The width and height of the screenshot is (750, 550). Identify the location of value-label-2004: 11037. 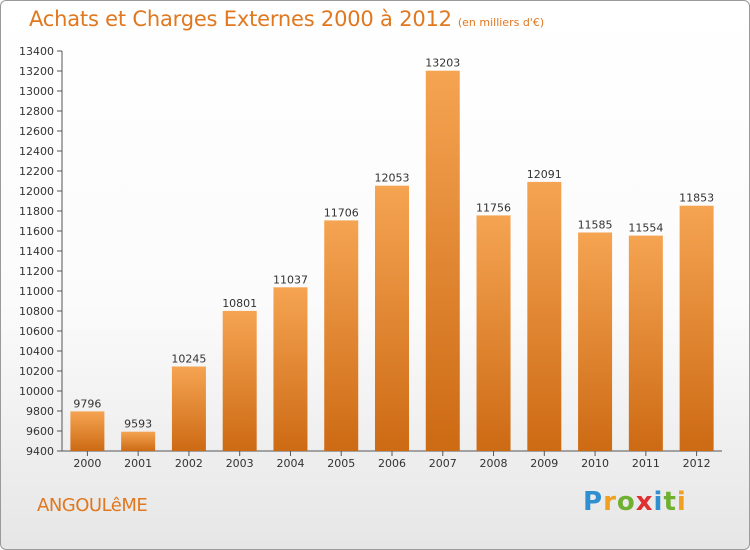
(290, 279).